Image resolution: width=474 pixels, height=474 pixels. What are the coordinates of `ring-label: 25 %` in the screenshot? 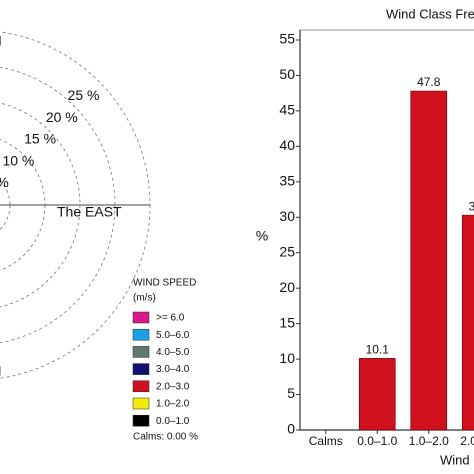 It's located at (84, 95).